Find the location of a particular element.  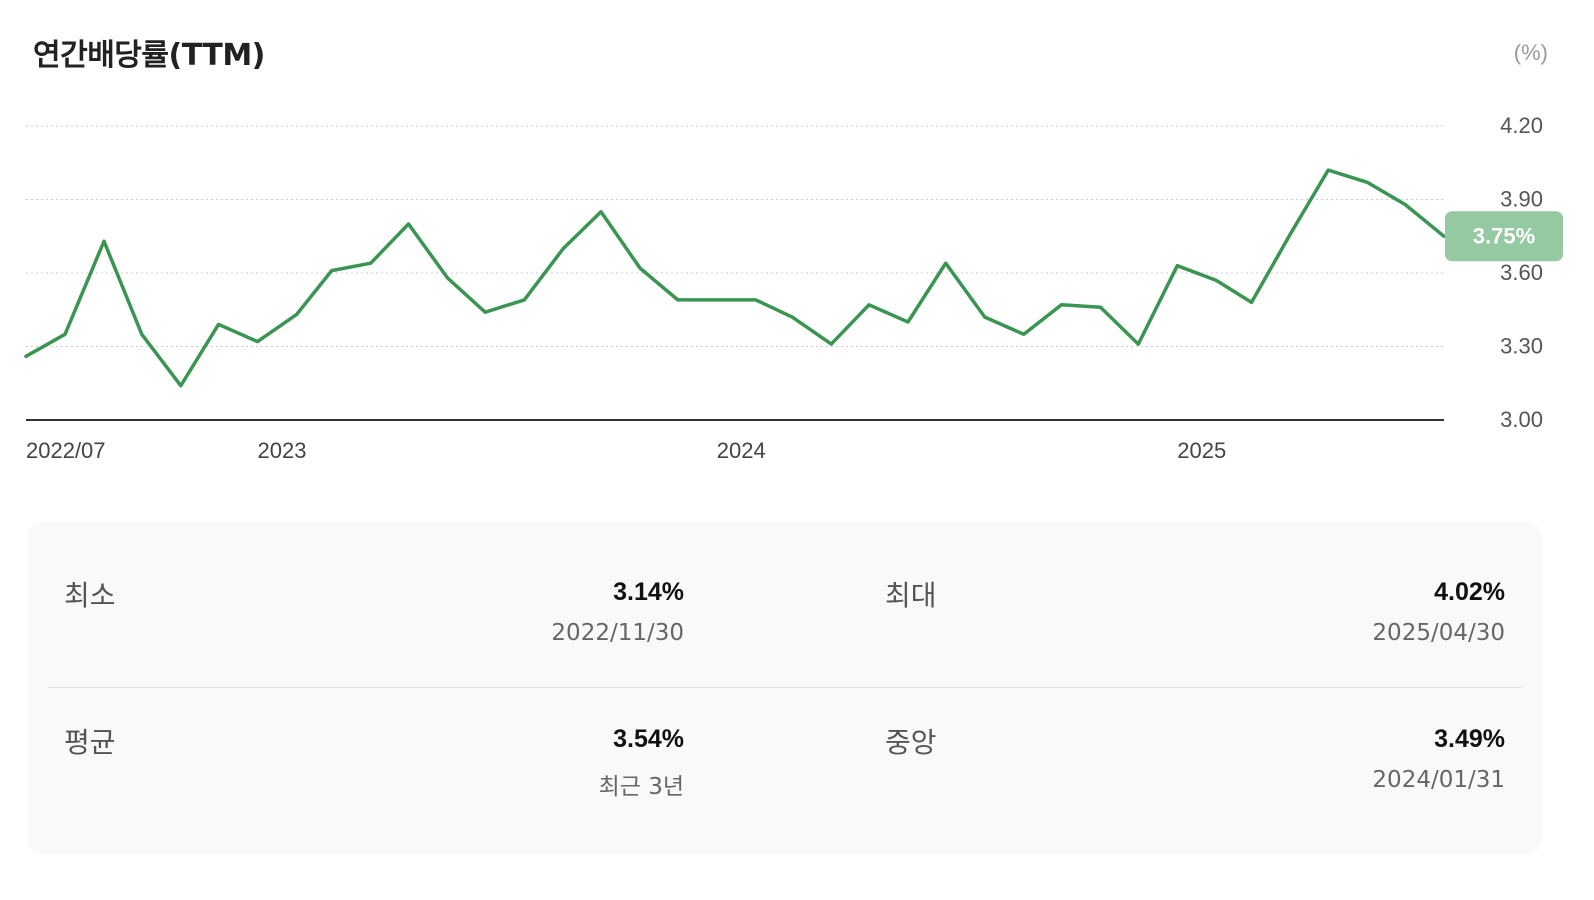

stats-divider is located at coordinates (785, 687).